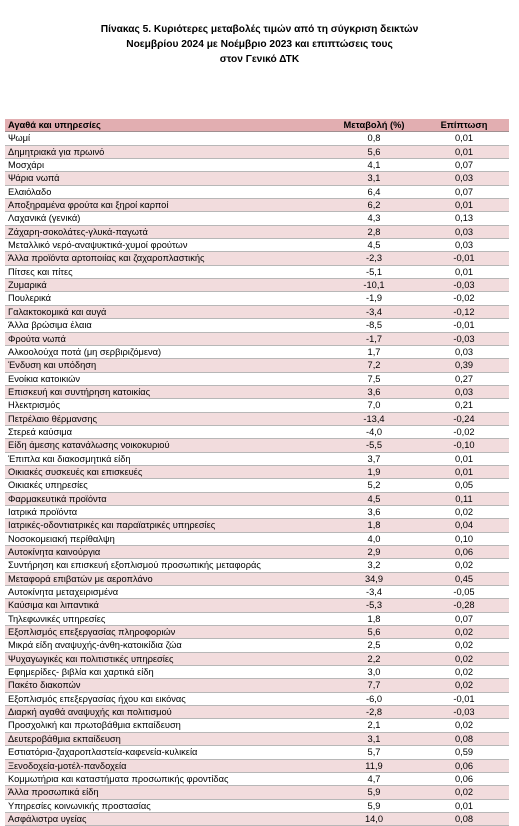 The width and height of the screenshot is (519, 826). I want to click on table-row: Καύσιμα και λιπαντικά -5,3 -0,28, so click(257, 605).